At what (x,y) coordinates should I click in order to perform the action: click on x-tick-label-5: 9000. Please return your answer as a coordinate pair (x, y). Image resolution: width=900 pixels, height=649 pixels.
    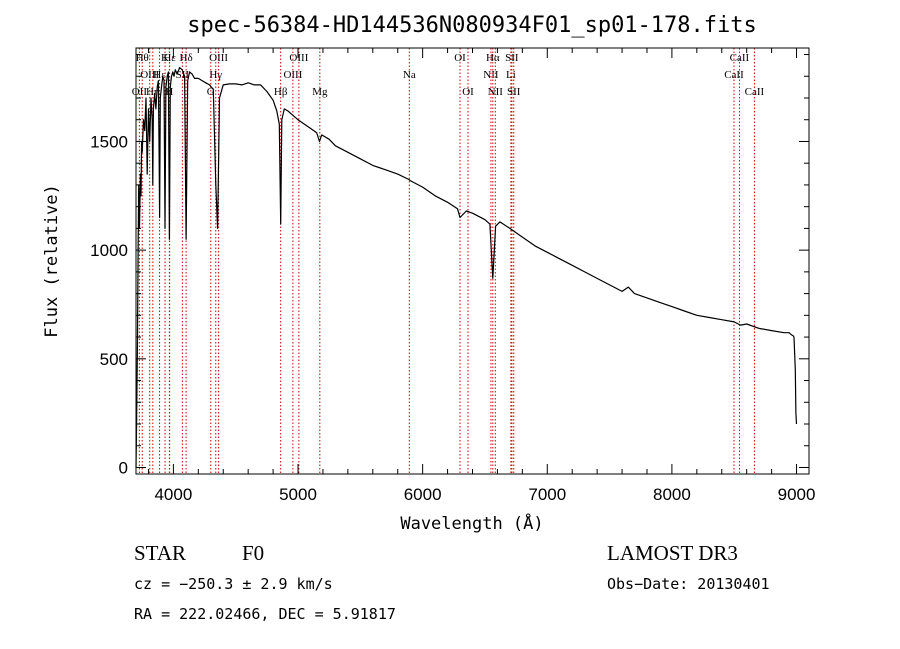
    Looking at the image, I should click on (797, 494).